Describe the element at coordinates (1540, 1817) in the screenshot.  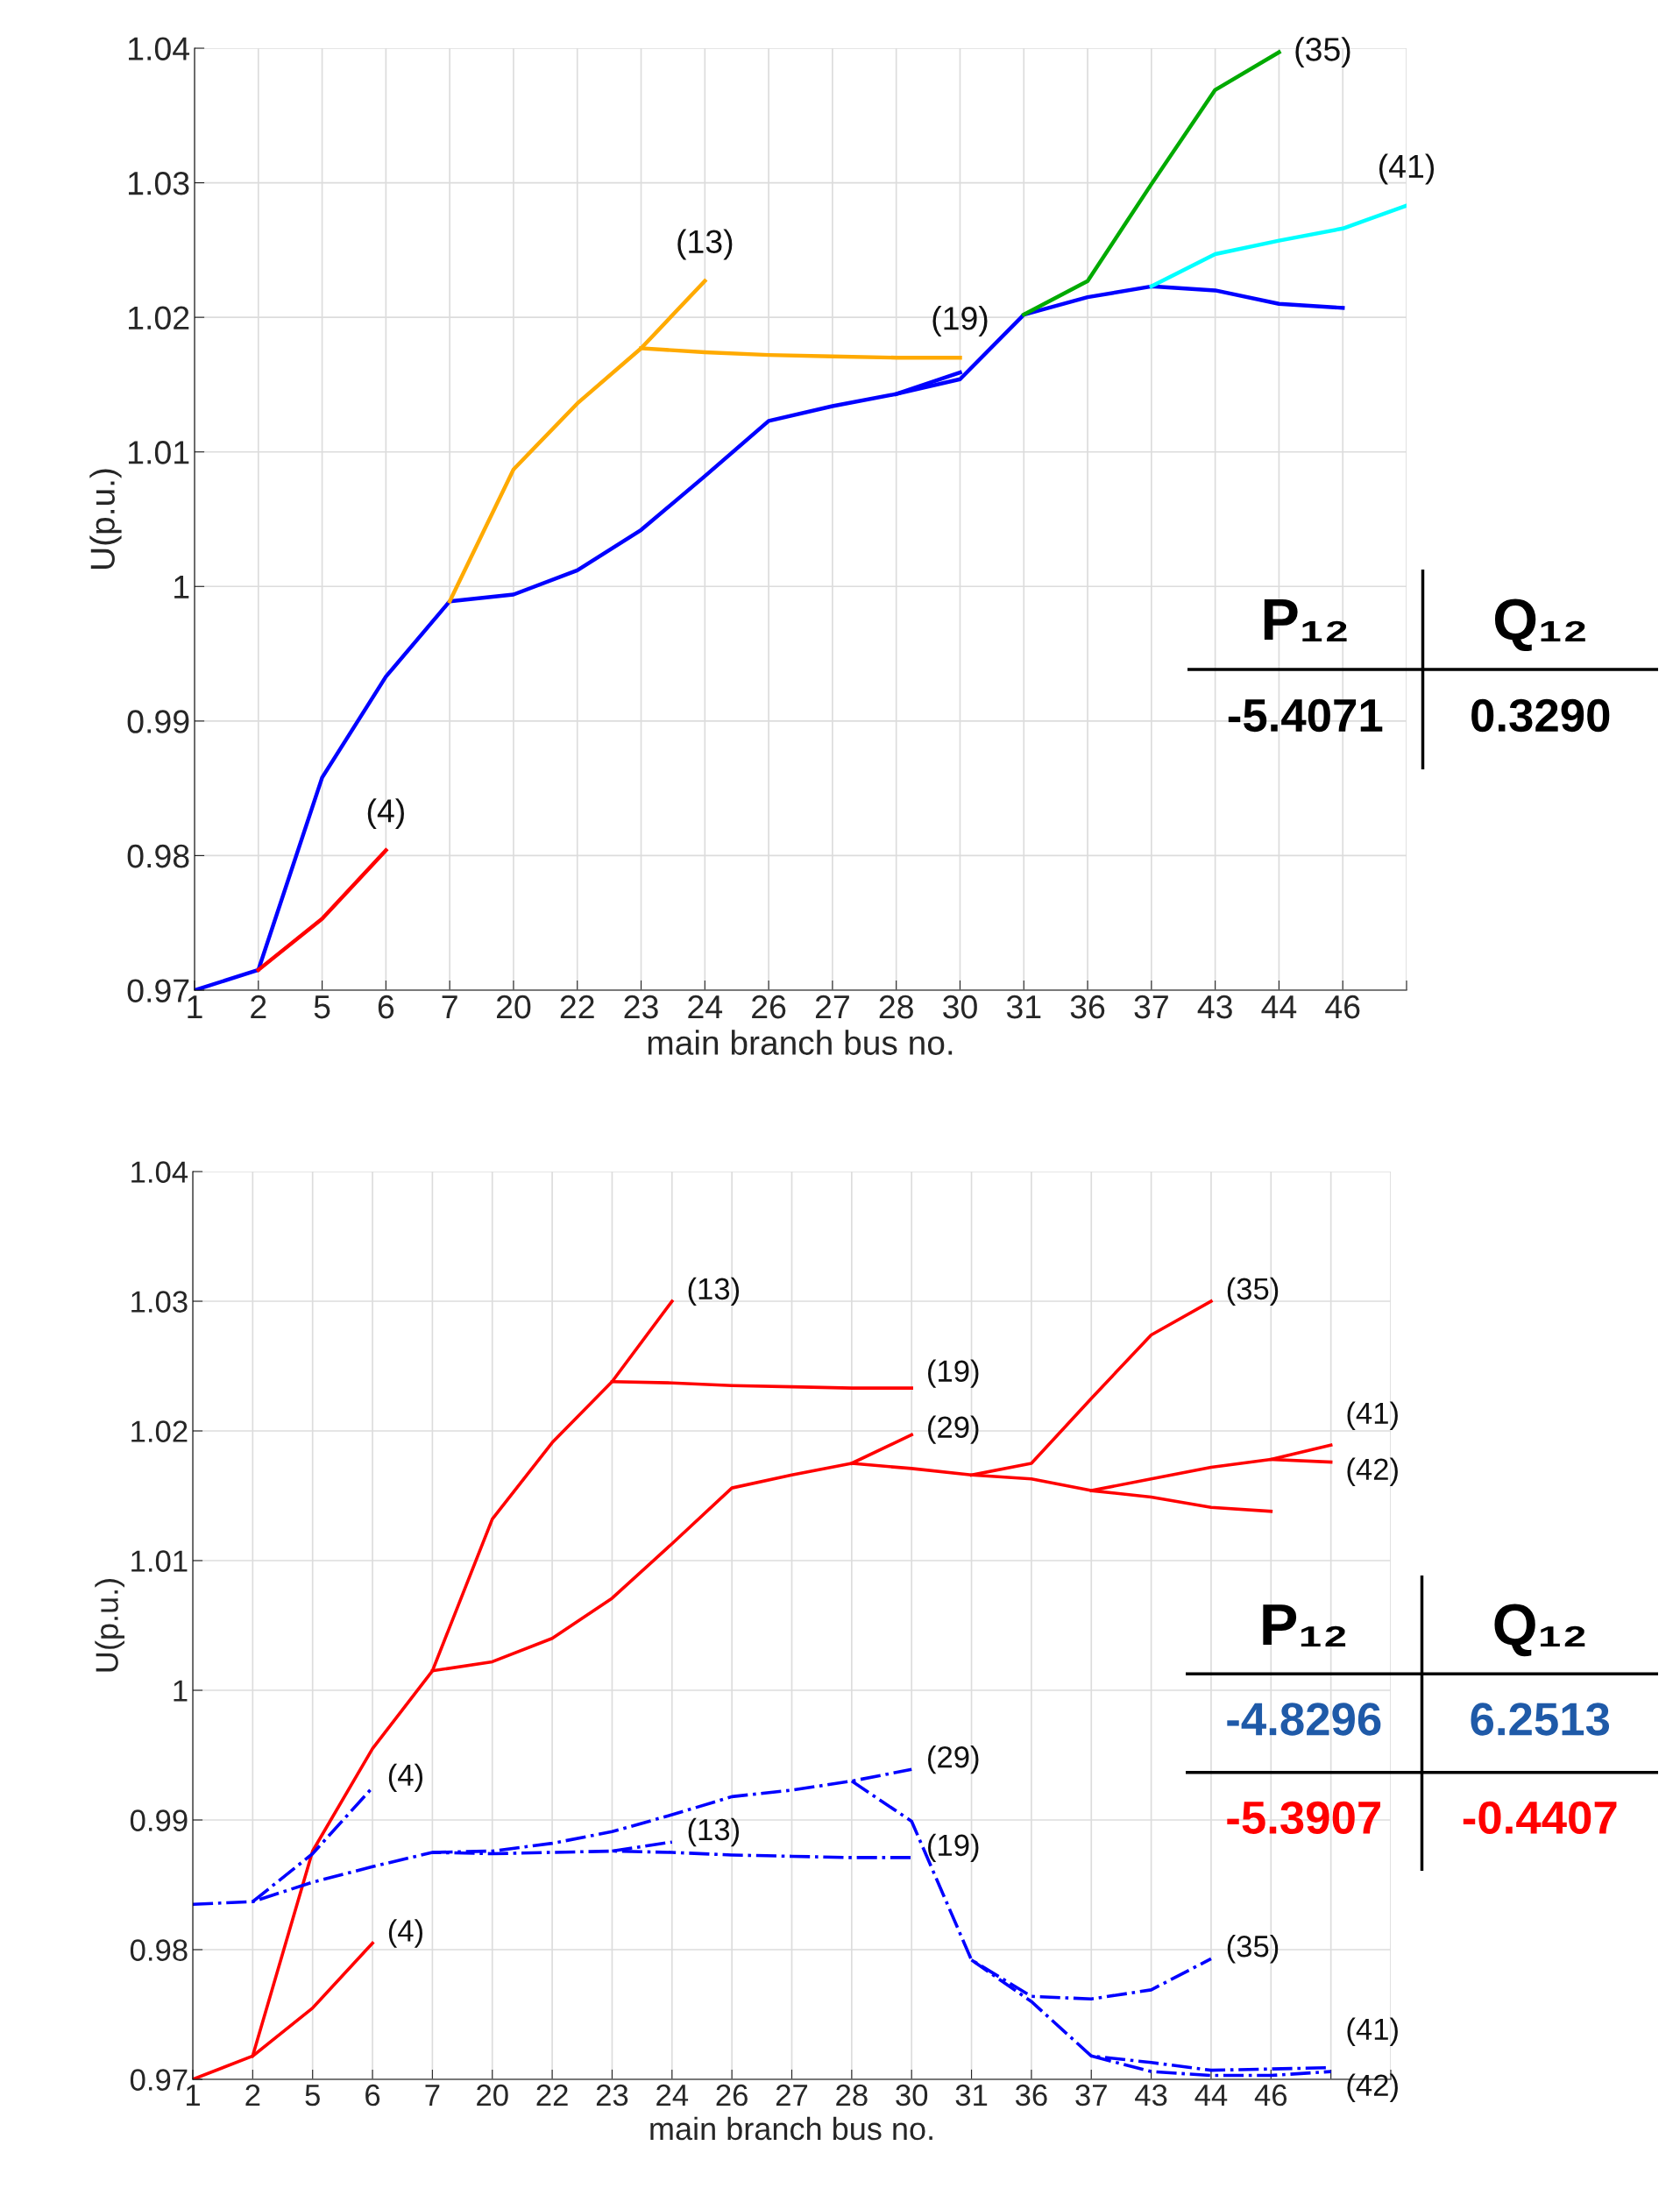
I see `data-label: -0.4407` at that location.